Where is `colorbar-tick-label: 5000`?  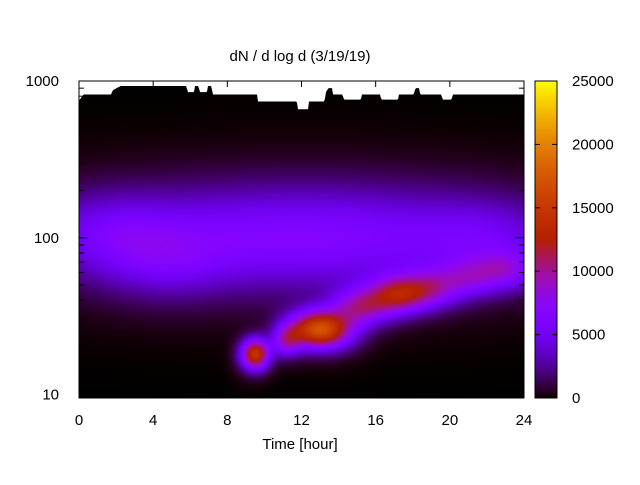
colorbar-tick-label: 5000 is located at coordinates (588, 335).